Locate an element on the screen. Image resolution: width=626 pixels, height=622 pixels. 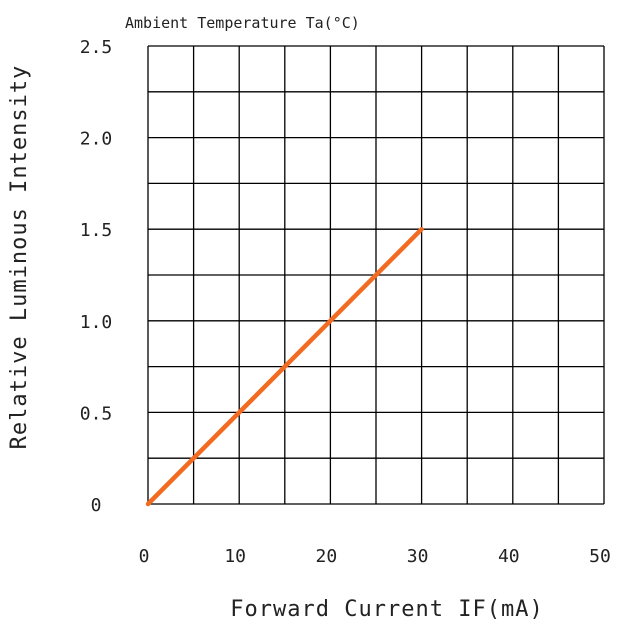
y-tick-label: 2.5 is located at coordinates (96, 47).